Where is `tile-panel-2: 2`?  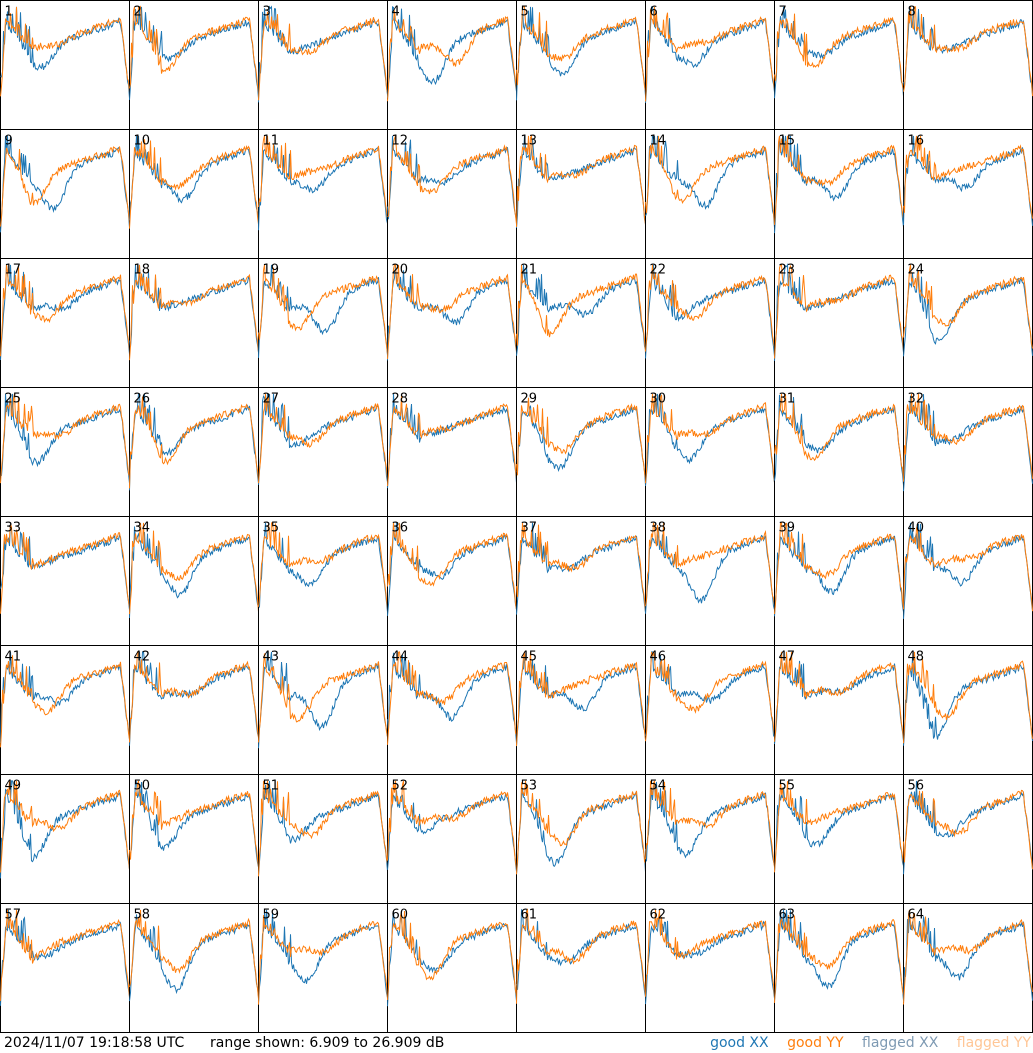
tile-panel-2: 2 is located at coordinates (194, 65).